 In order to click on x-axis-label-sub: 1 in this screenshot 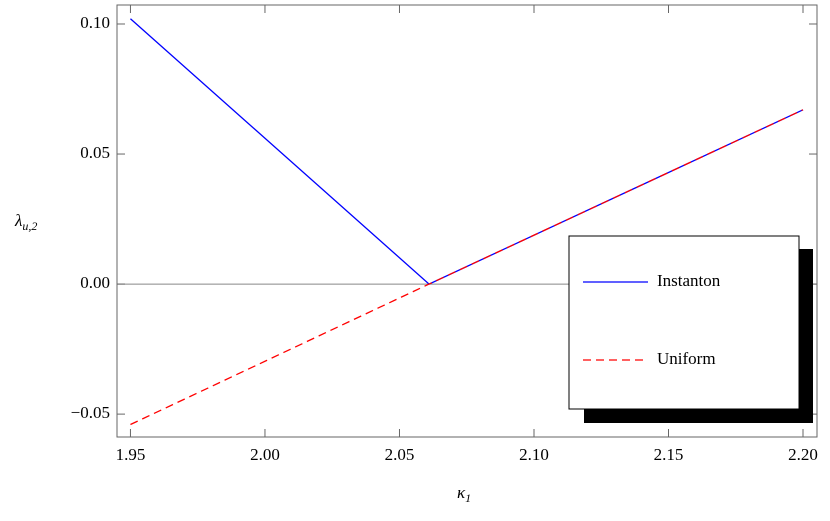, I will do `click(468, 498)`.